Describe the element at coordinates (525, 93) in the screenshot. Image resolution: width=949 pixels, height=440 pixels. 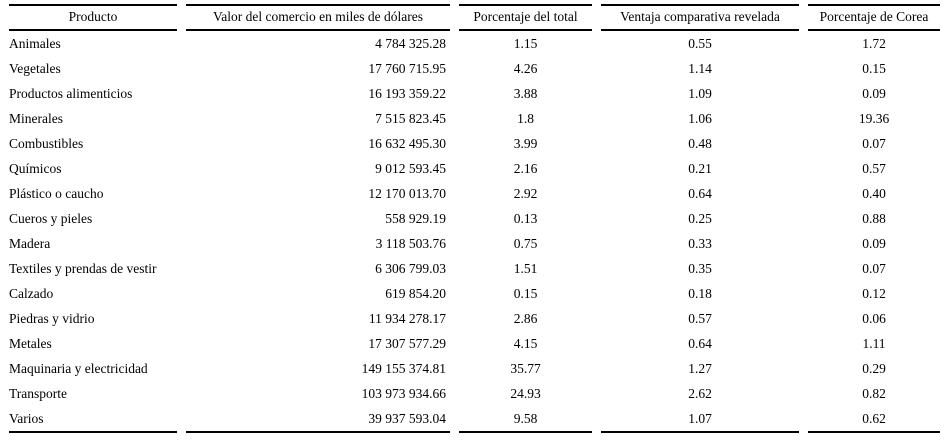
I see `value-cell: 3.88` at that location.